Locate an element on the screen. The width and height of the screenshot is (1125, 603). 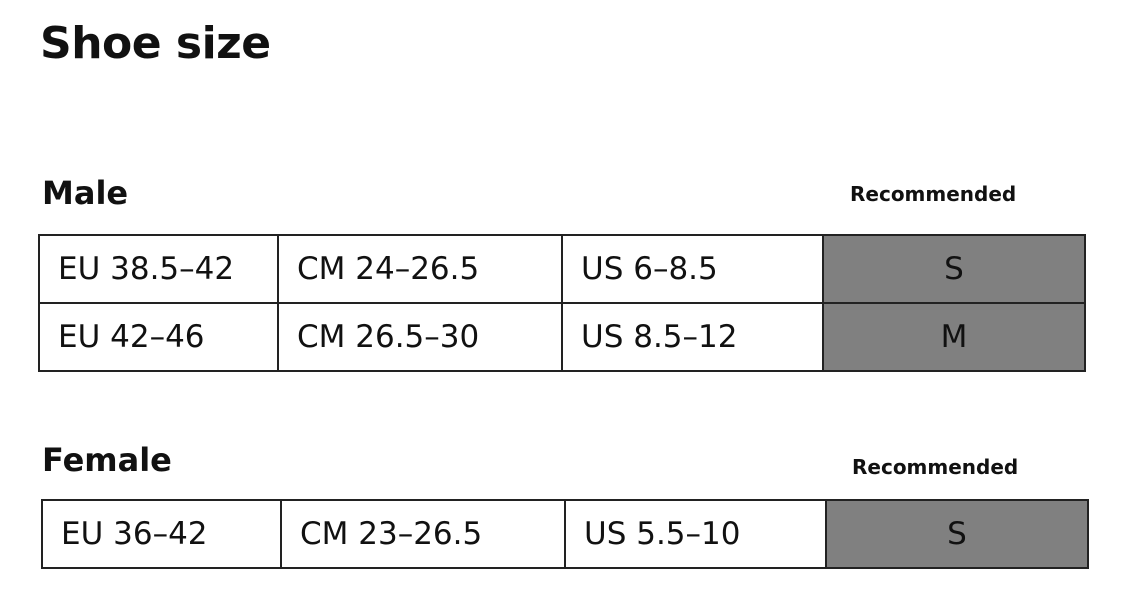
us-cell: US 5.5–10 is located at coordinates (695, 534).